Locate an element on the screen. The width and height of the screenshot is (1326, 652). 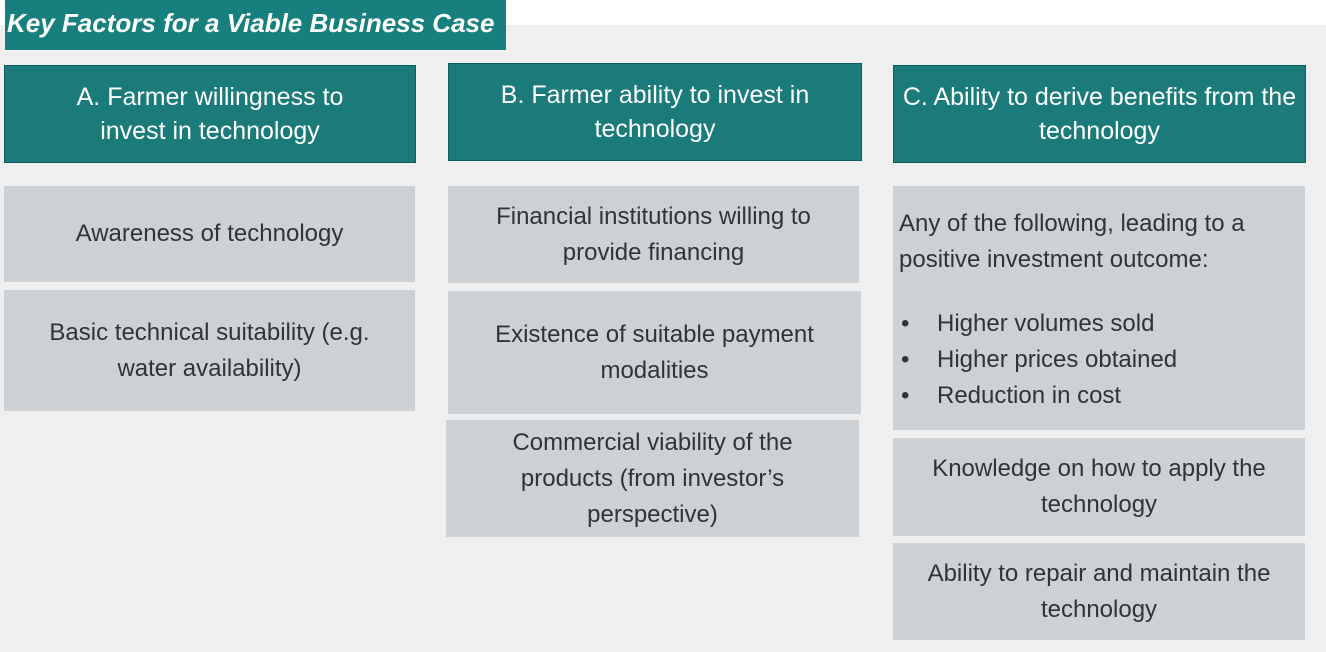
factor-box: Awareness of technology is located at coordinates (209, 234).